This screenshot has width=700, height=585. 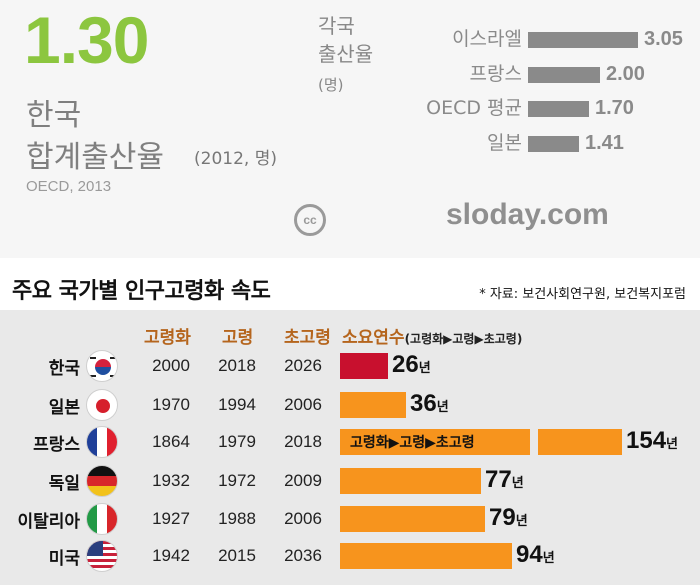 I want to click on aging-source: * 자료: 보건사회연구원, 보건복지포럼, so click(x=582, y=294).